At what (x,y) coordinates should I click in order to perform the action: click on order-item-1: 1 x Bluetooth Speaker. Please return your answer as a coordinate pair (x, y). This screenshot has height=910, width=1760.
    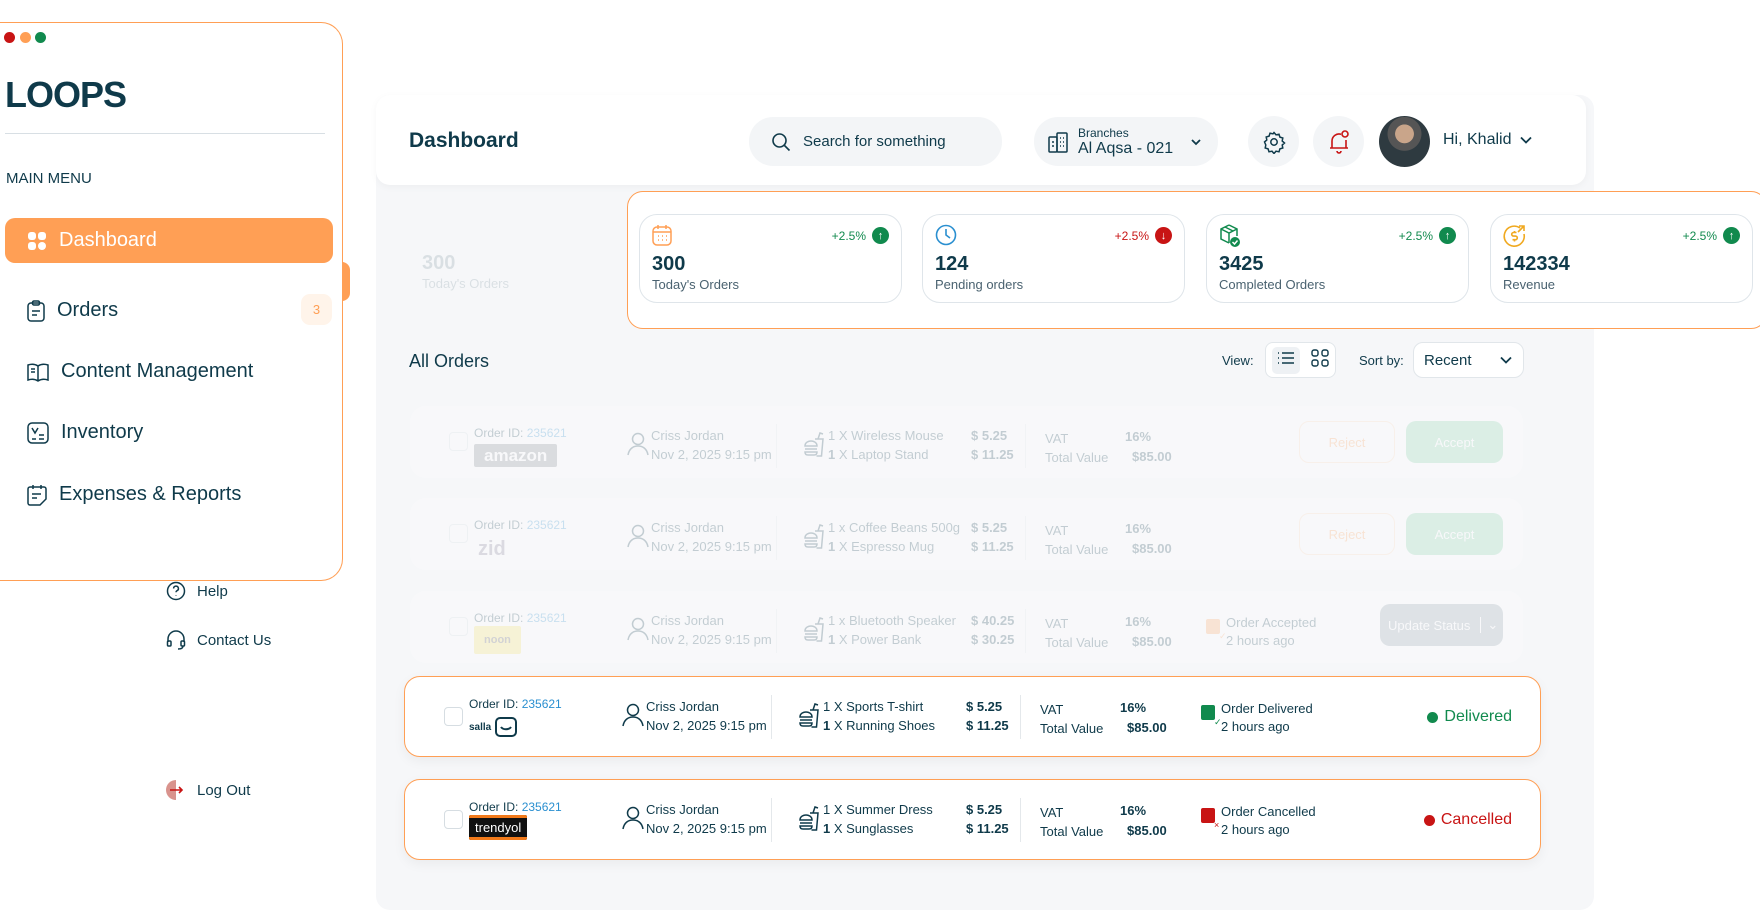
    Looking at the image, I should click on (892, 620).